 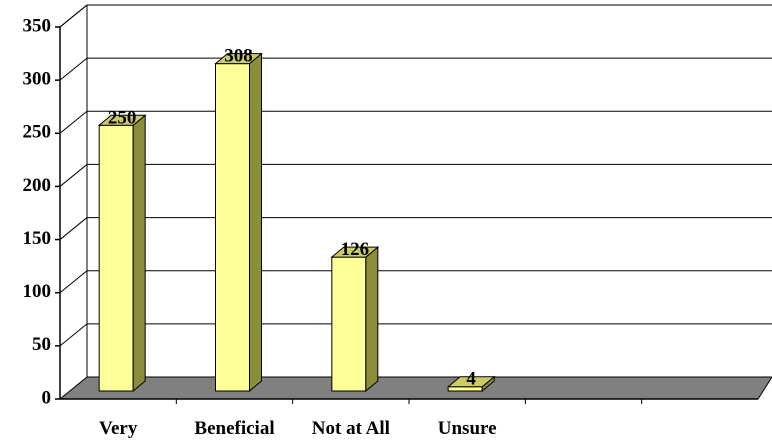 I want to click on data-label: 4, so click(x=471, y=379).